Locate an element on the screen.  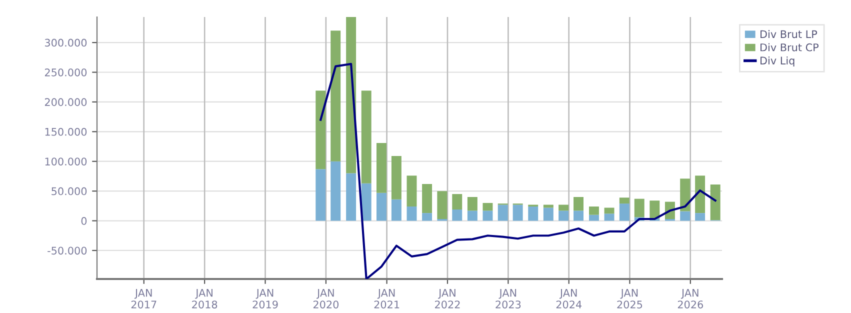
y-tick-label: 50.000 is located at coordinates (69, 191).